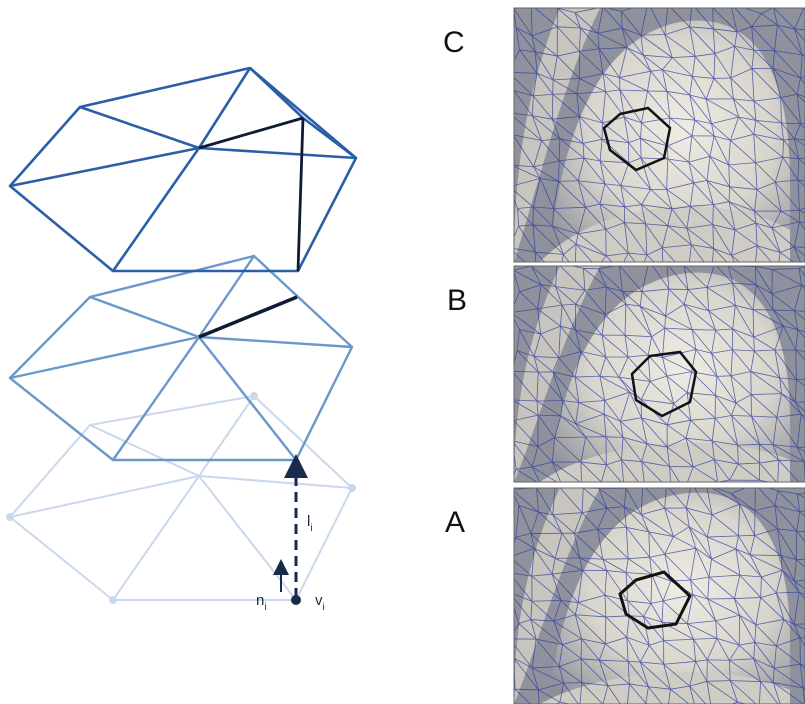 Image resolution: width=805 pixels, height=704 pixels. I want to click on mesh-render-panel-c, so click(659, 135).